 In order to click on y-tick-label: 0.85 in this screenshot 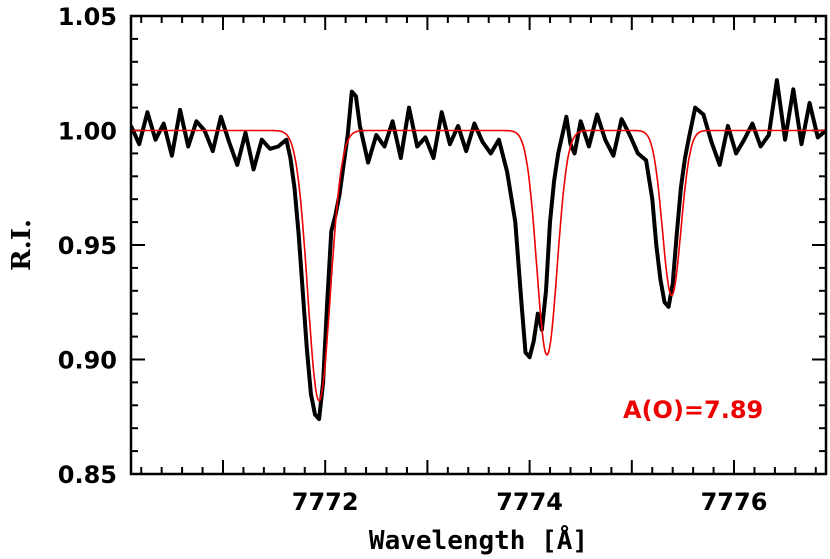, I will do `click(87, 475)`.